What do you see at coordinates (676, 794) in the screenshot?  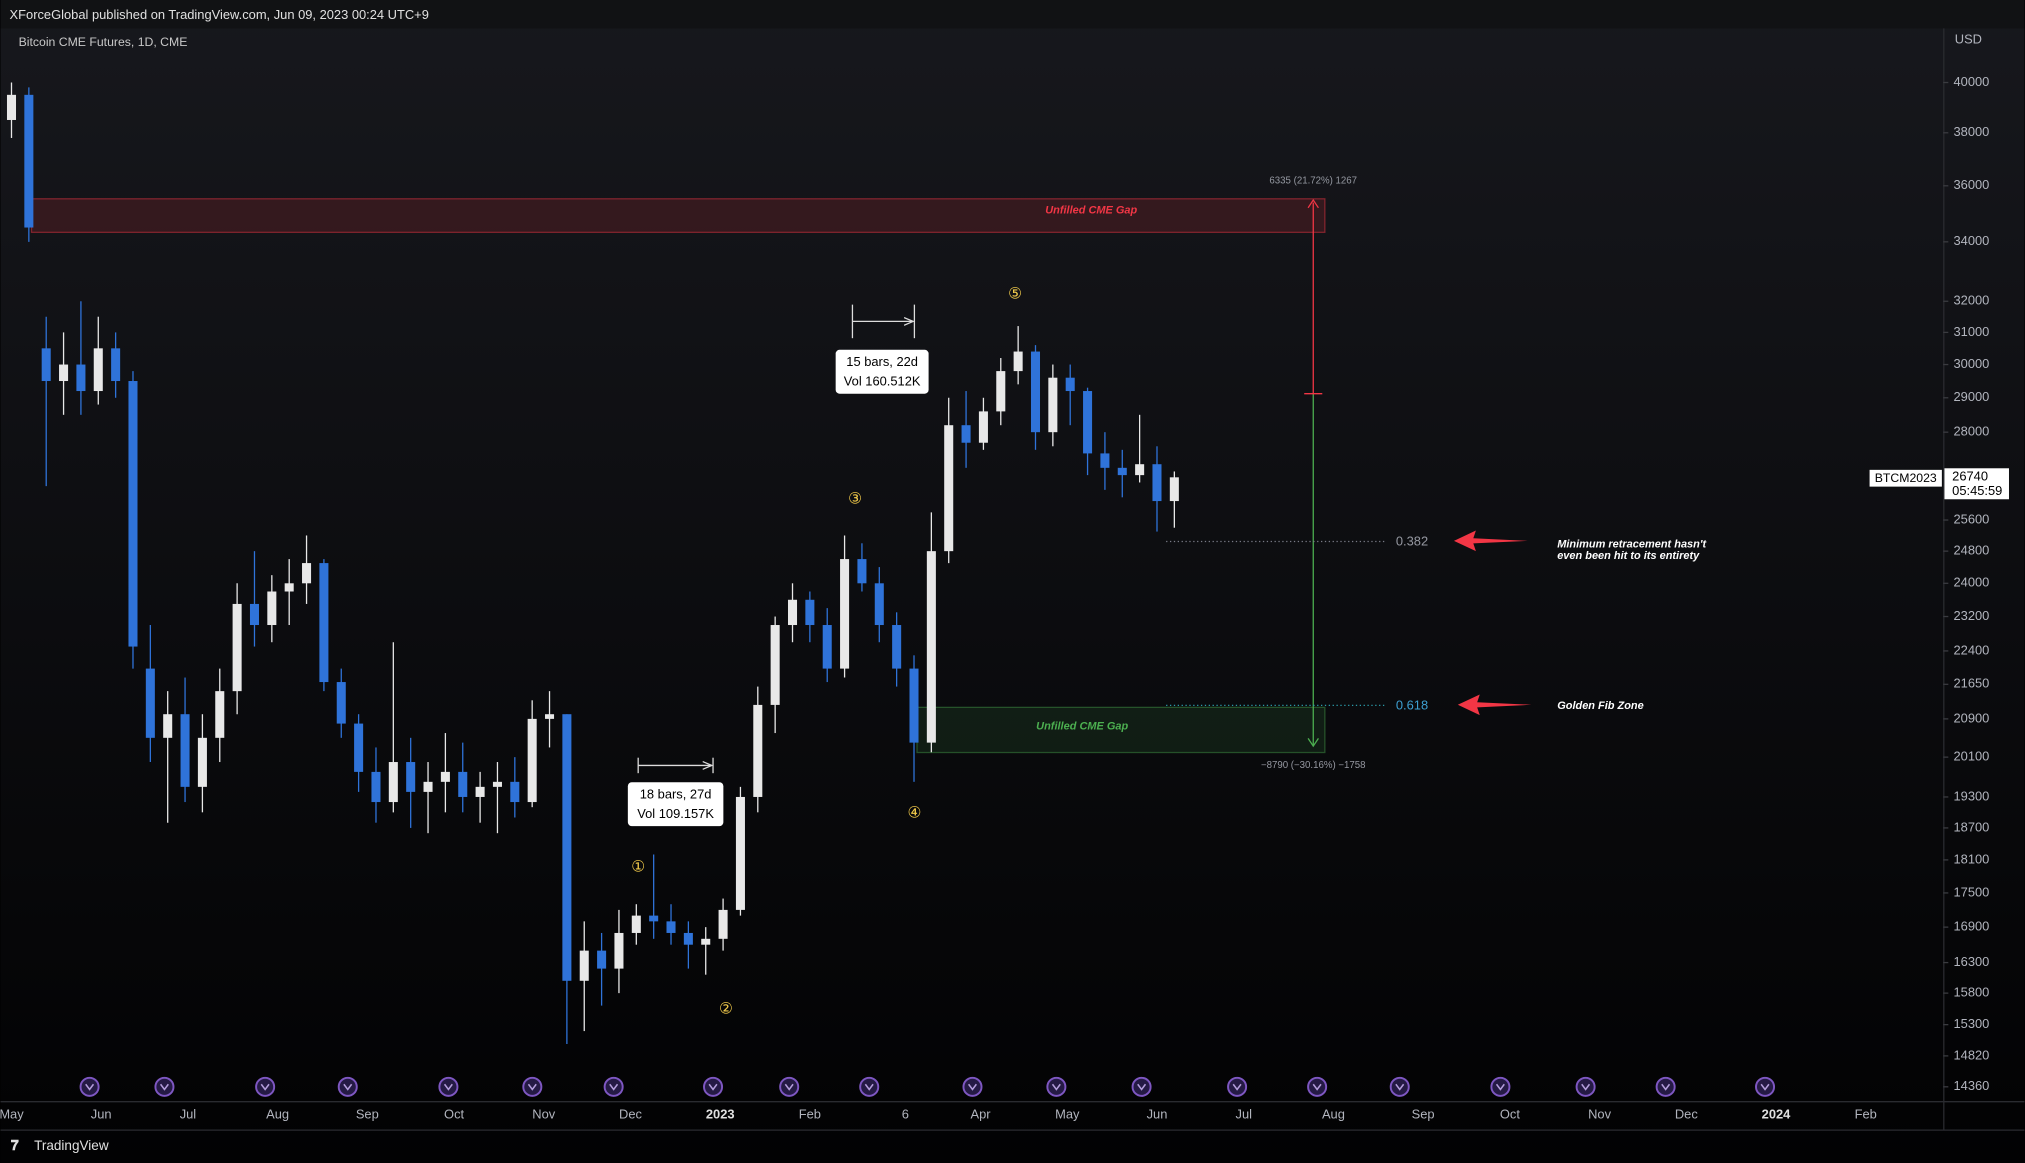 I see `measure-bars: 18 bars, 27d` at bounding box center [676, 794].